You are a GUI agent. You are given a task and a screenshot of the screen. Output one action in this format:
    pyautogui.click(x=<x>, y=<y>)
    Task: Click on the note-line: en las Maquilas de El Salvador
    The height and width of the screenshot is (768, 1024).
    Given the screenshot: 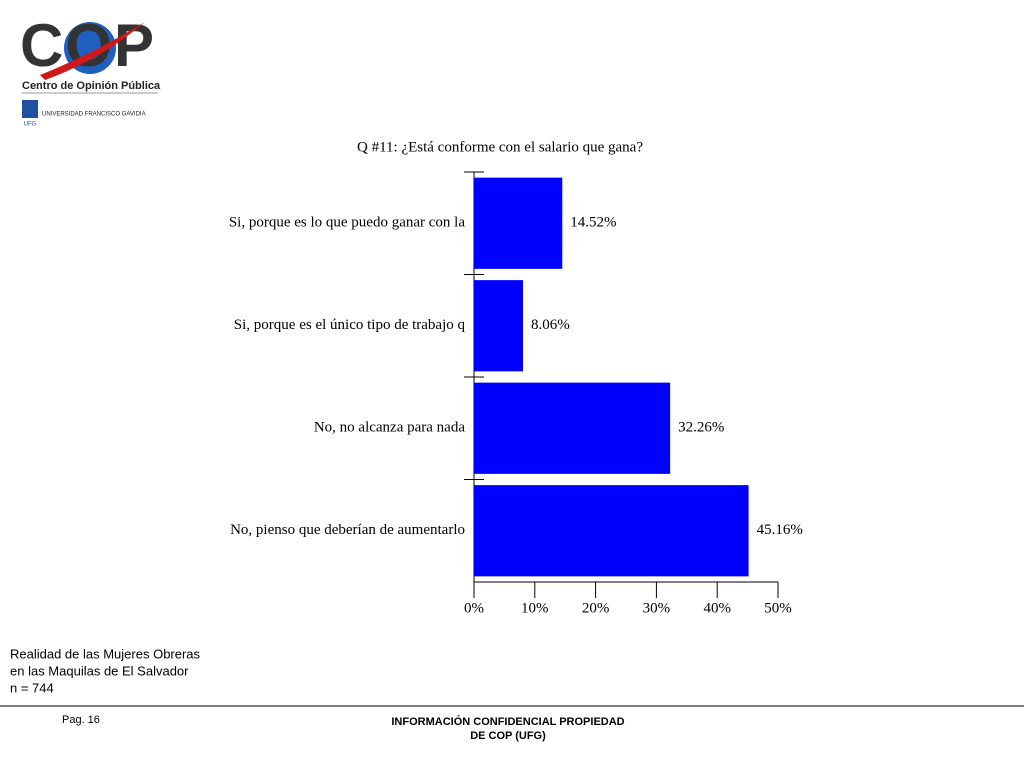 What is the action you would take?
    pyautogui.click(x=99, y=670)
    